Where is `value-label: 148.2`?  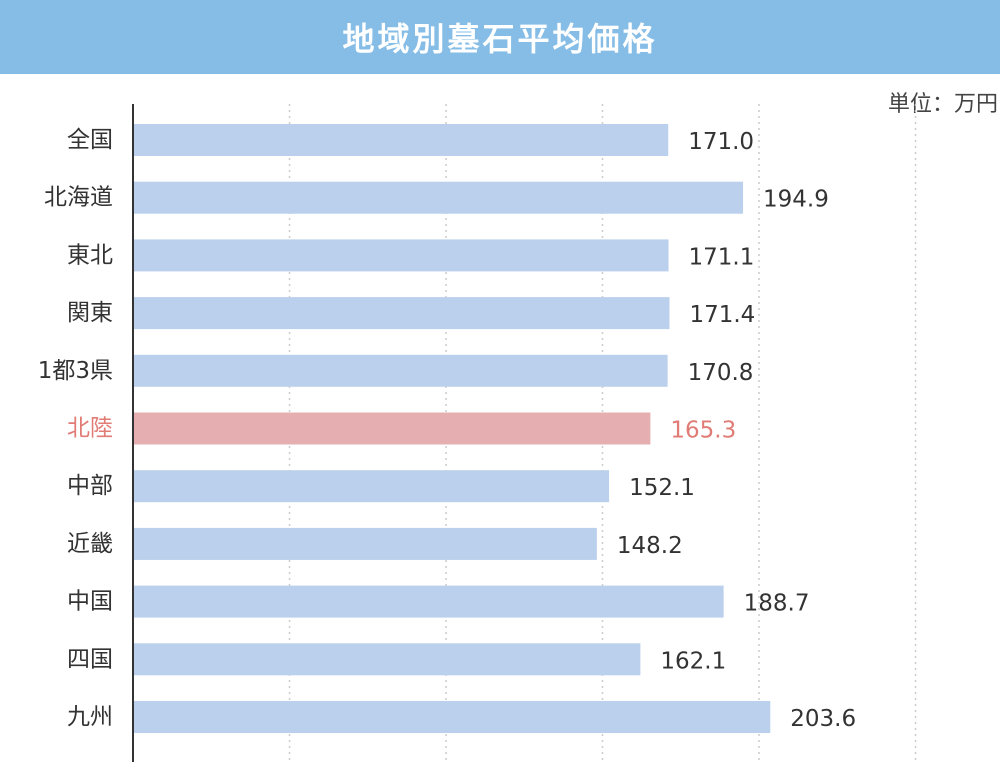 value-label: 148.2 is located at coordinates (650, 546).